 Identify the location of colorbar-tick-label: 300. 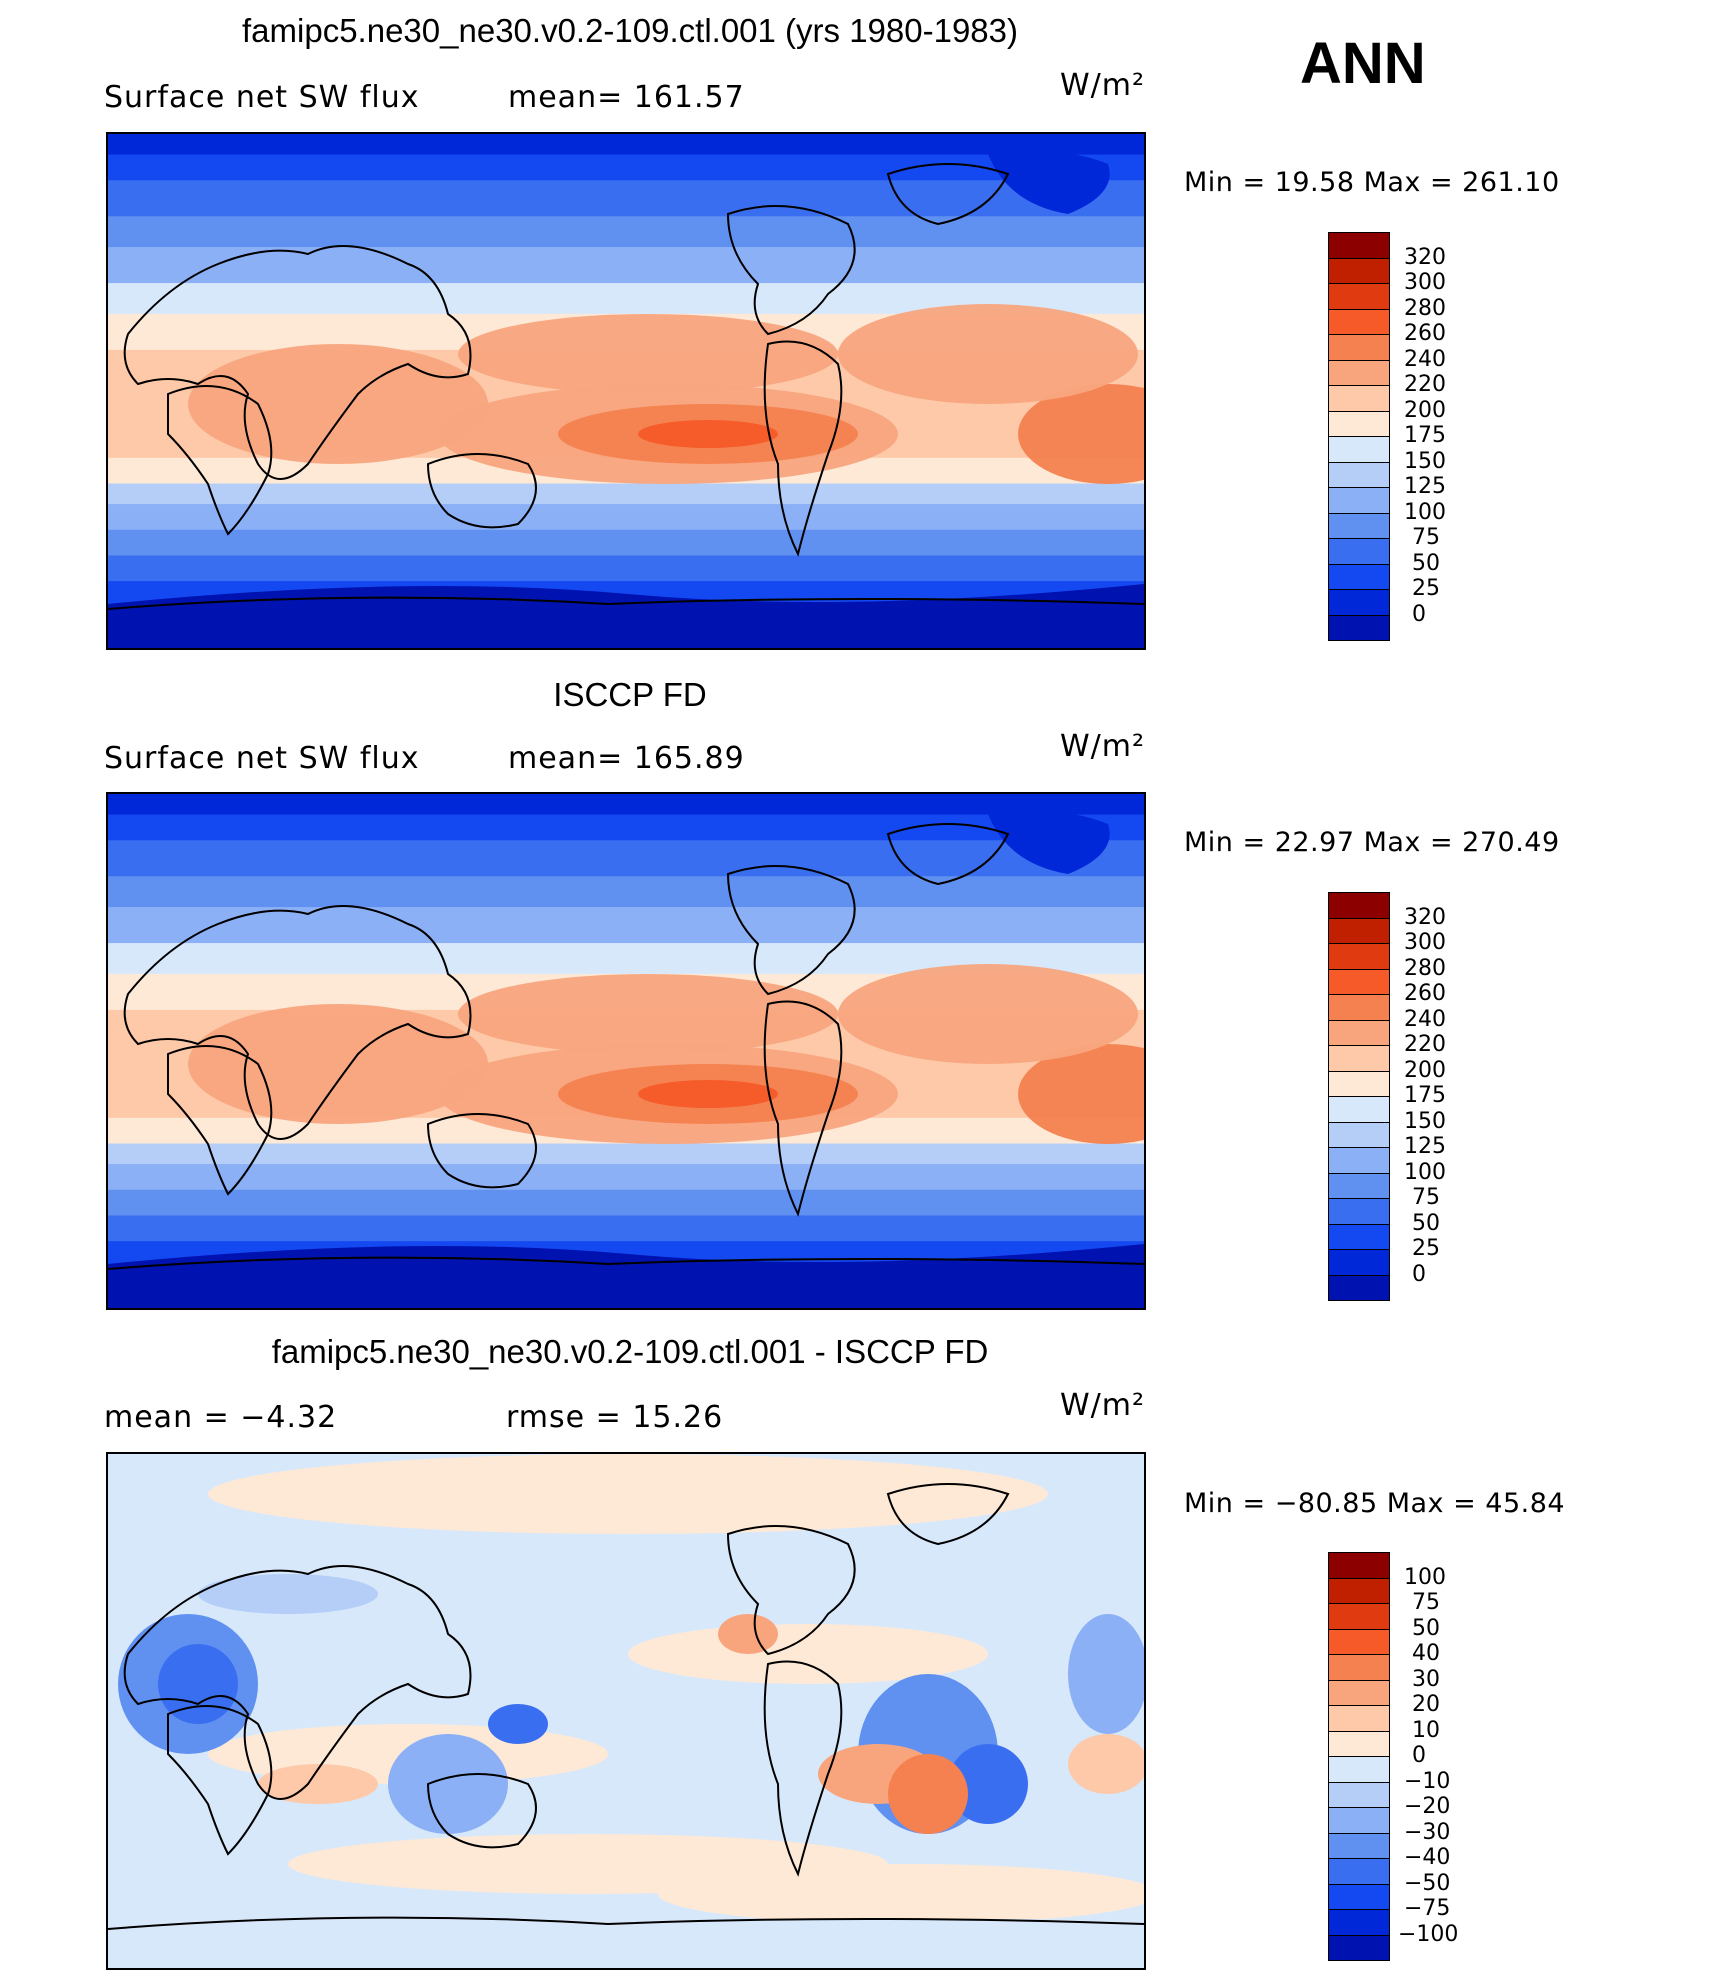
(1425, 282).